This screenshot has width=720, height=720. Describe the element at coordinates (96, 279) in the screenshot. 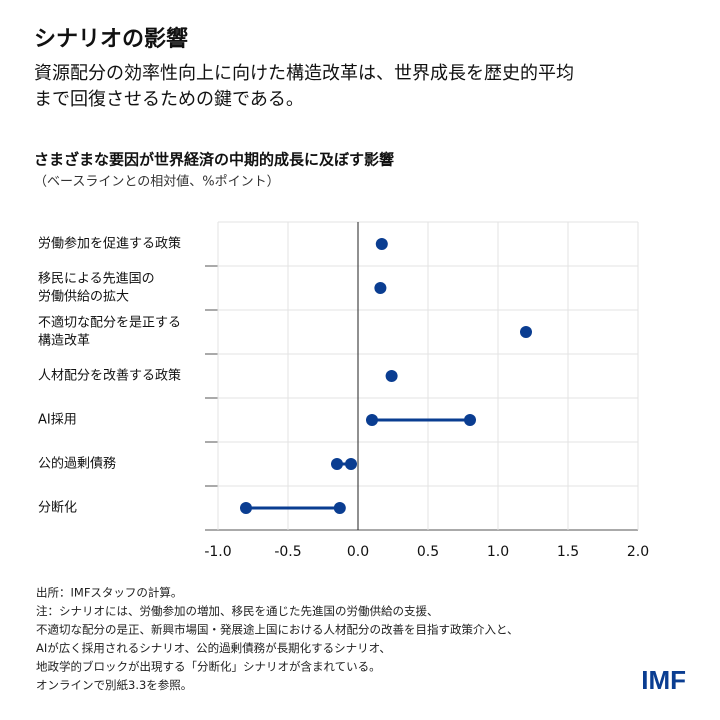

I see `y-category-label: 移民による先進国の` at that location.